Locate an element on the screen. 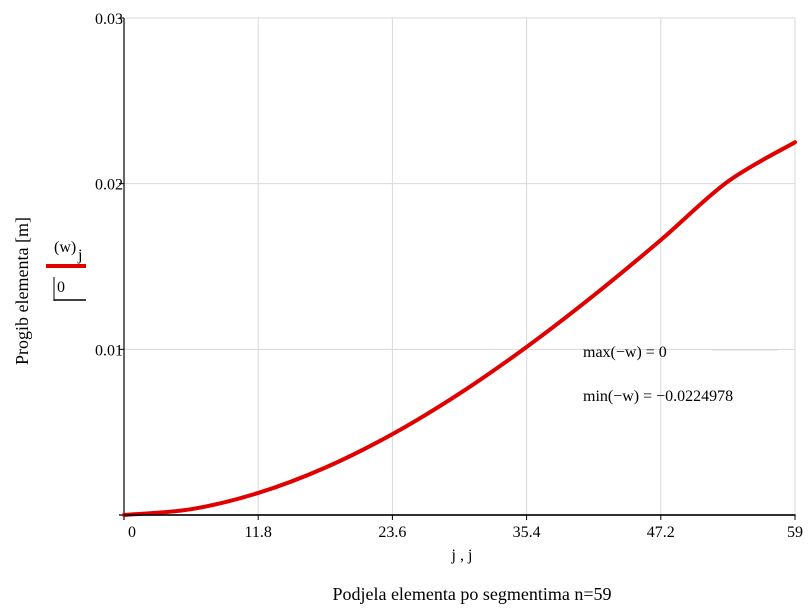  chart-caption: Podjela elementa po segmentima n=59 is located at coordinates (471, 594).